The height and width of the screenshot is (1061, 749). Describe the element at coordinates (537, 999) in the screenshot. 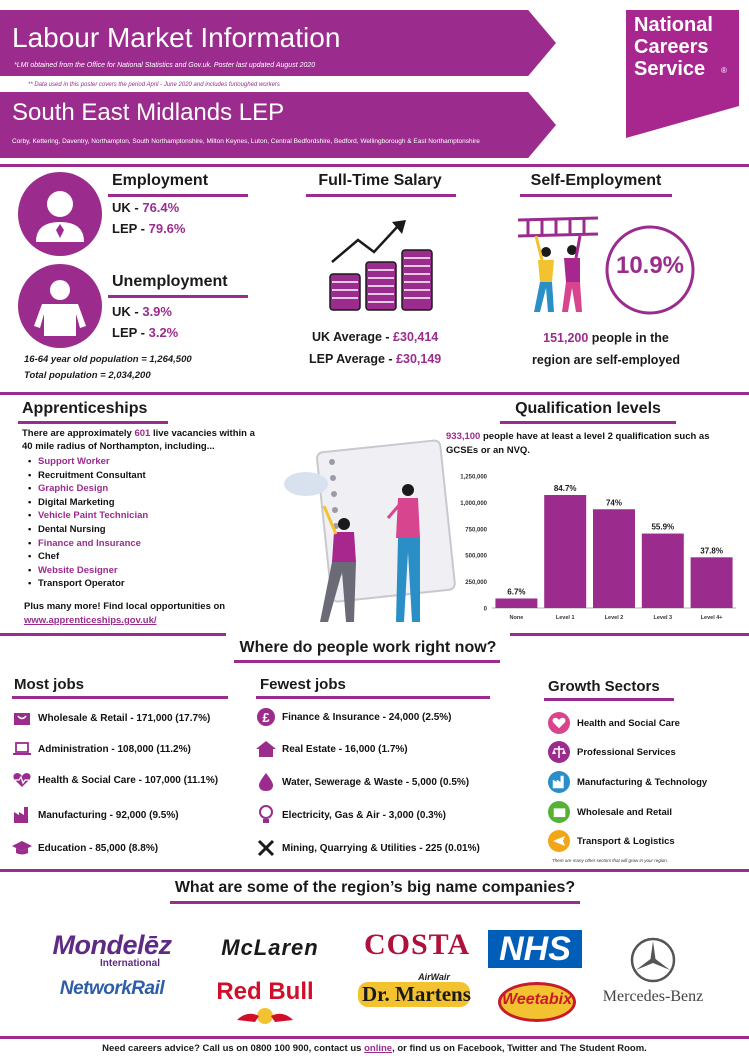

I see `weetabix-wordmark: Weetabix` at that location.